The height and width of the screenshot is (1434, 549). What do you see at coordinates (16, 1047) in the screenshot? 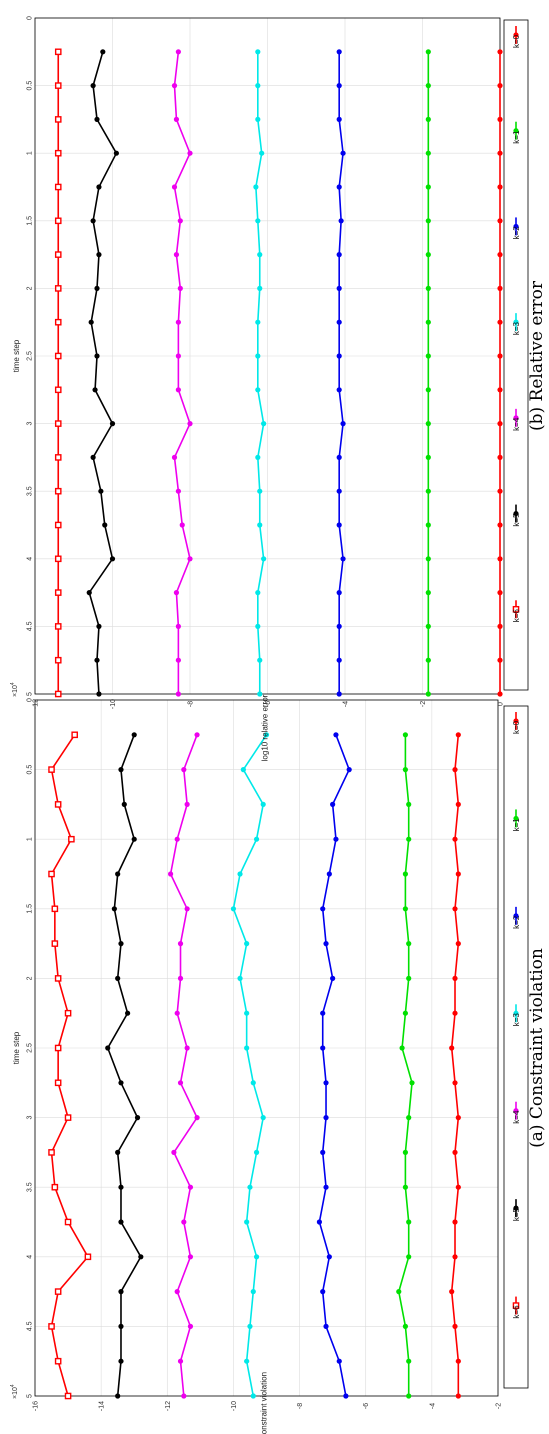
I see `x-axis-label: time step` at bounding box center [16, 1047].